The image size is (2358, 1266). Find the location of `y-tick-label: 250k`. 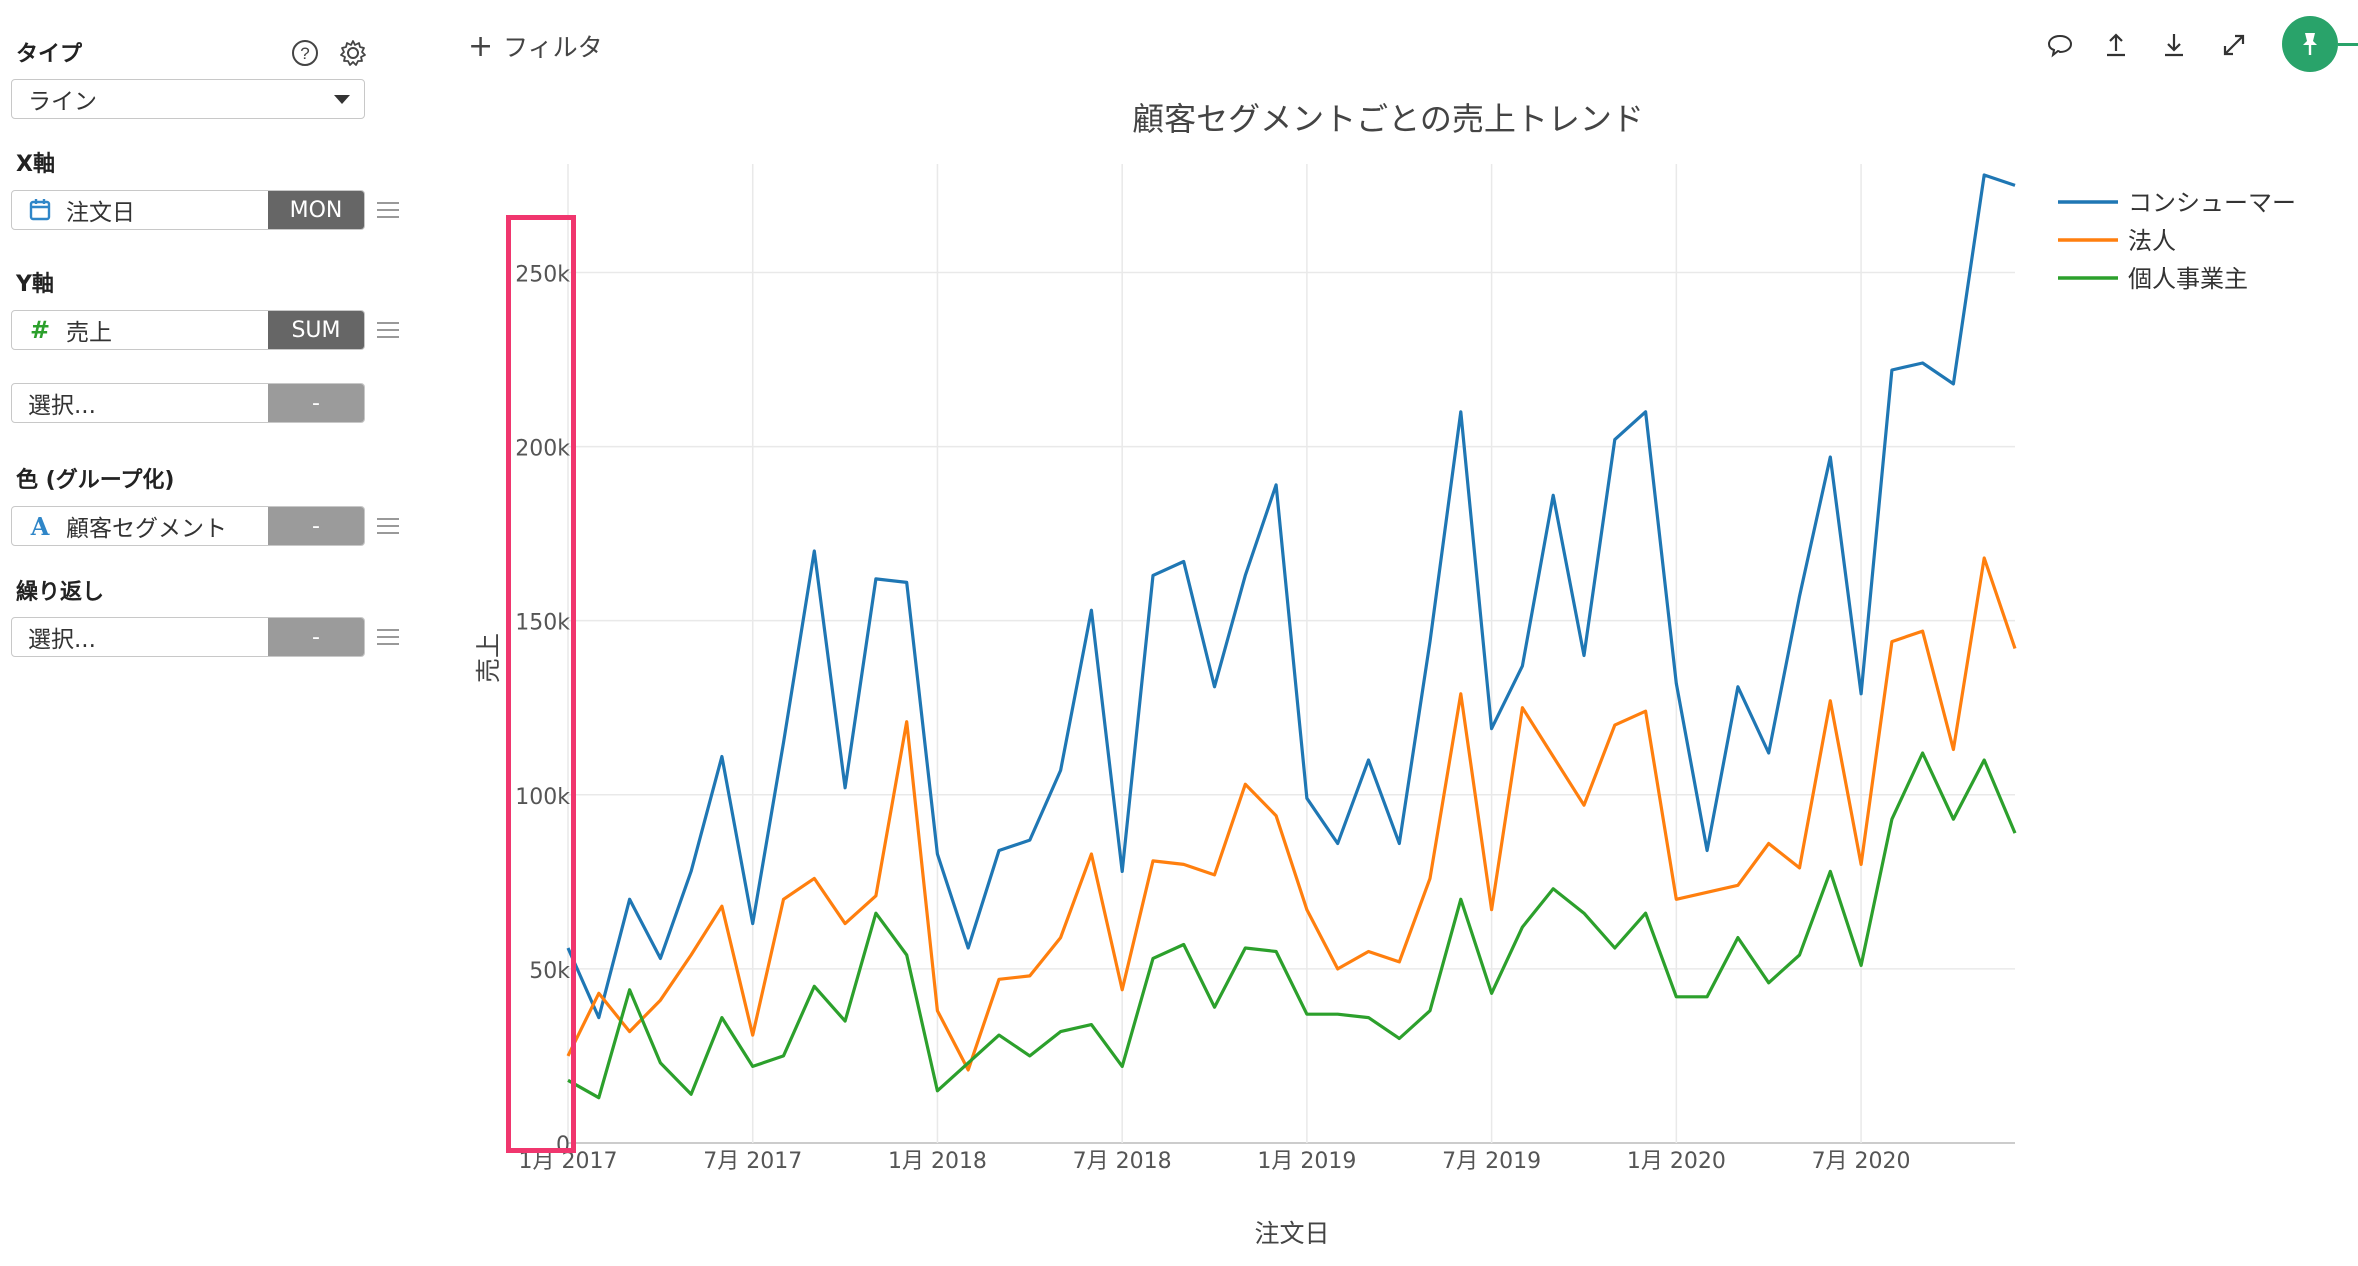

y-tick-label: 250k is located at coordinates (542, 274).